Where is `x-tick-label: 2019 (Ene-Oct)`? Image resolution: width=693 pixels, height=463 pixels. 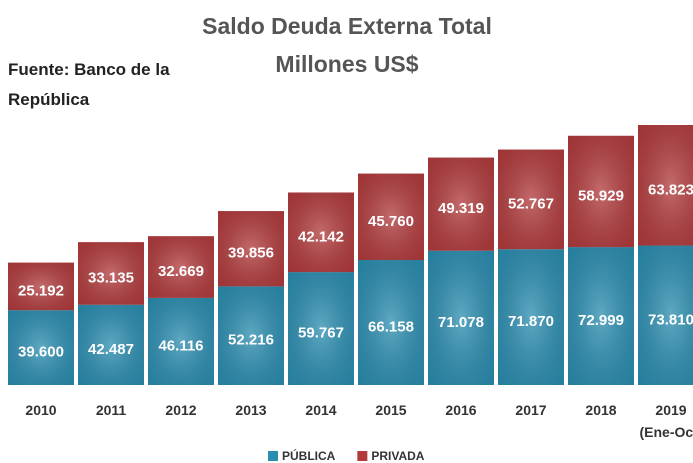
x-tick-label: 2019 (Ene-Oct) is located at coordinates (666, 421).